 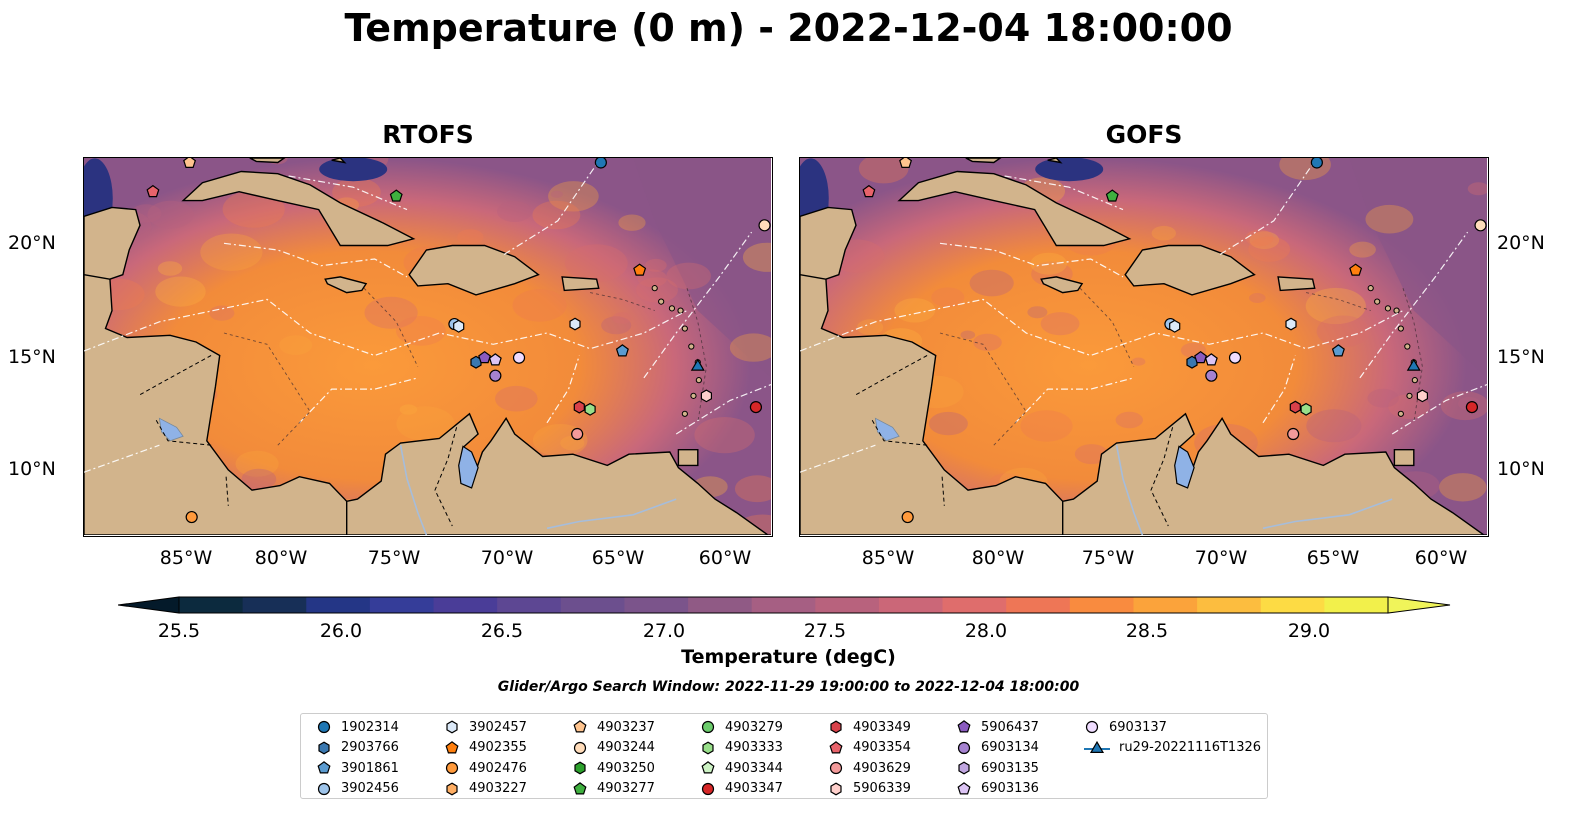 I want to click on lat-label-15n-right: 15°N, so click(x=1521, y=357).